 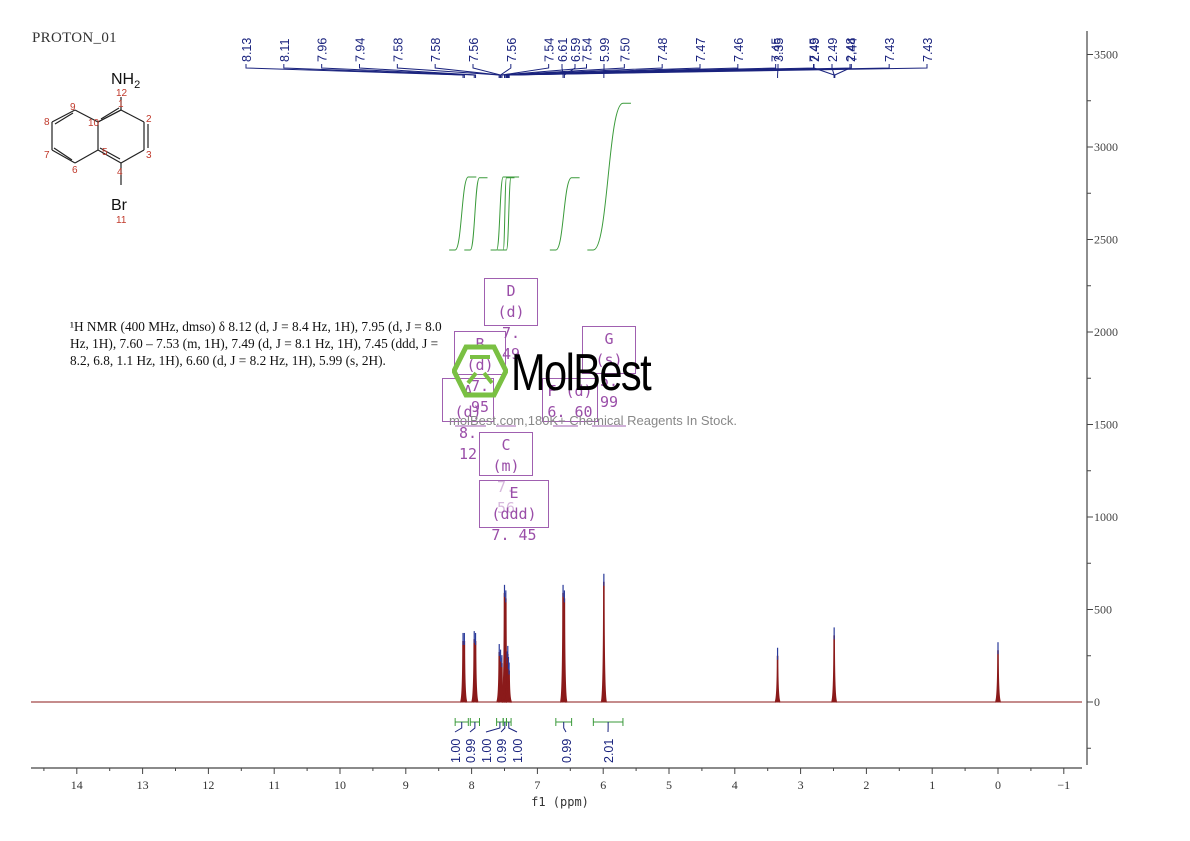 What do you see at coordinates (340, 785) in the screenshot?
I see `x-tick-label: 10` at bounding box center [340, 785].